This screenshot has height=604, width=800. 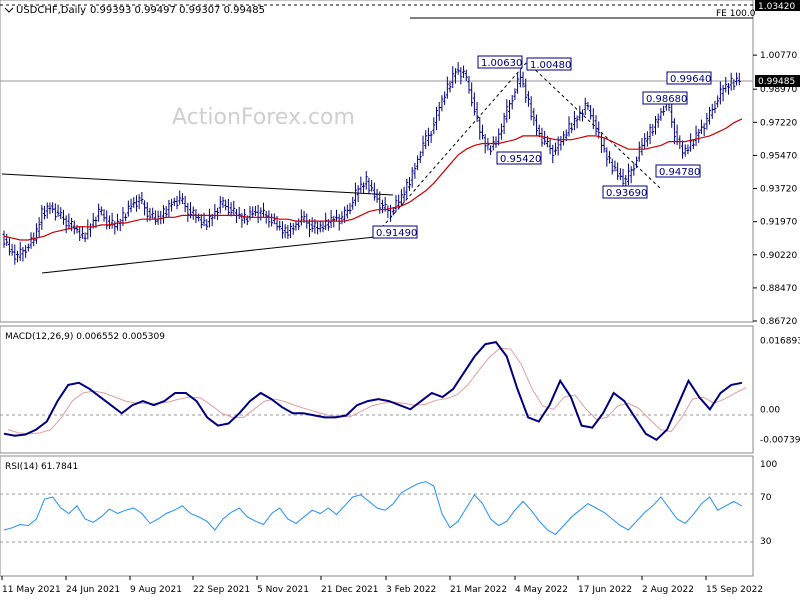 I want to click on level-label-text: 0.99640, so click(x=690, y=79).